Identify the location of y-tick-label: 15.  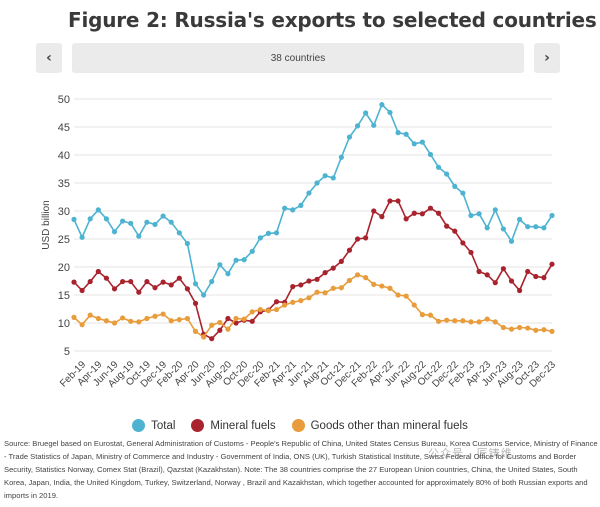
(64, 296).